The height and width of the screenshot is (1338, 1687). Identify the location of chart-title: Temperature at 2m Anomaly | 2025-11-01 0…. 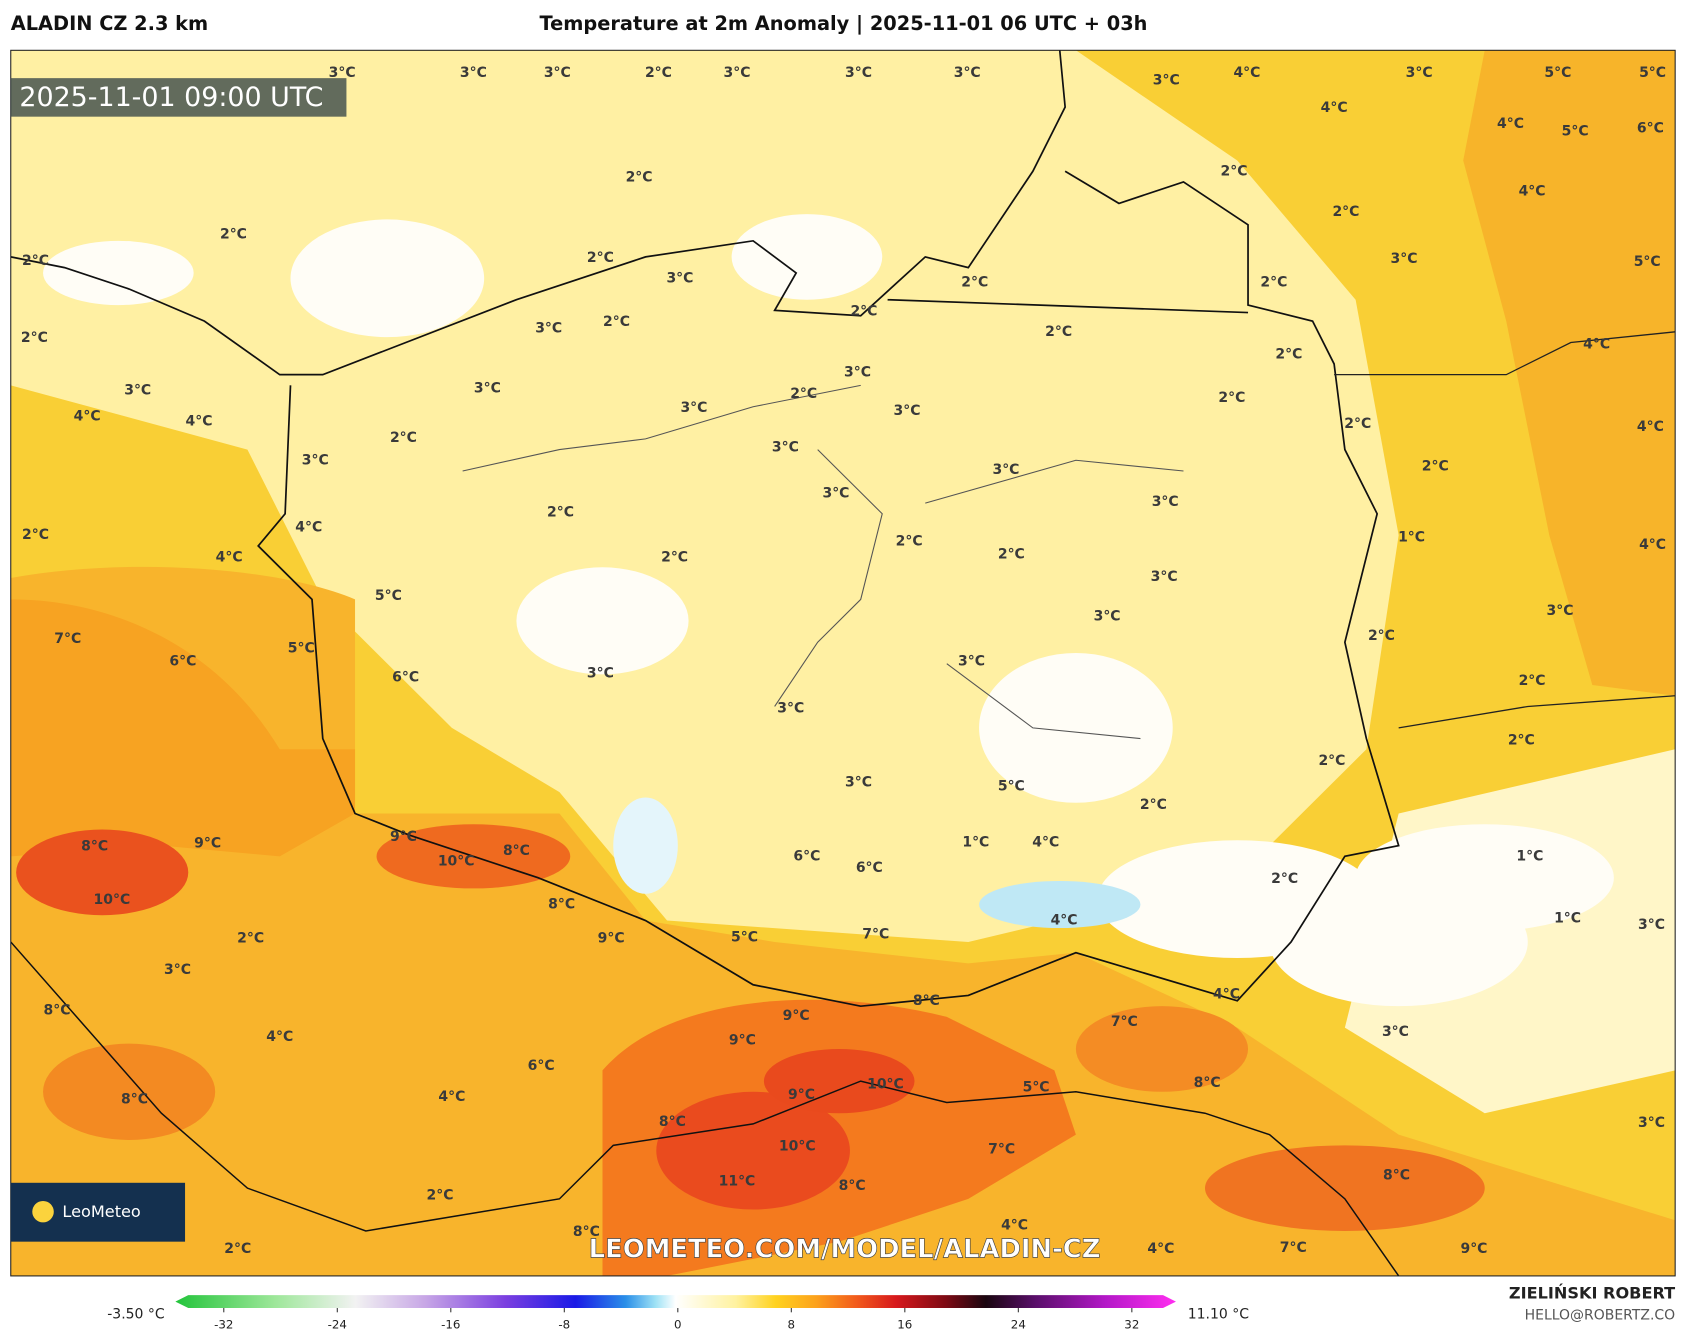
(844, 23).